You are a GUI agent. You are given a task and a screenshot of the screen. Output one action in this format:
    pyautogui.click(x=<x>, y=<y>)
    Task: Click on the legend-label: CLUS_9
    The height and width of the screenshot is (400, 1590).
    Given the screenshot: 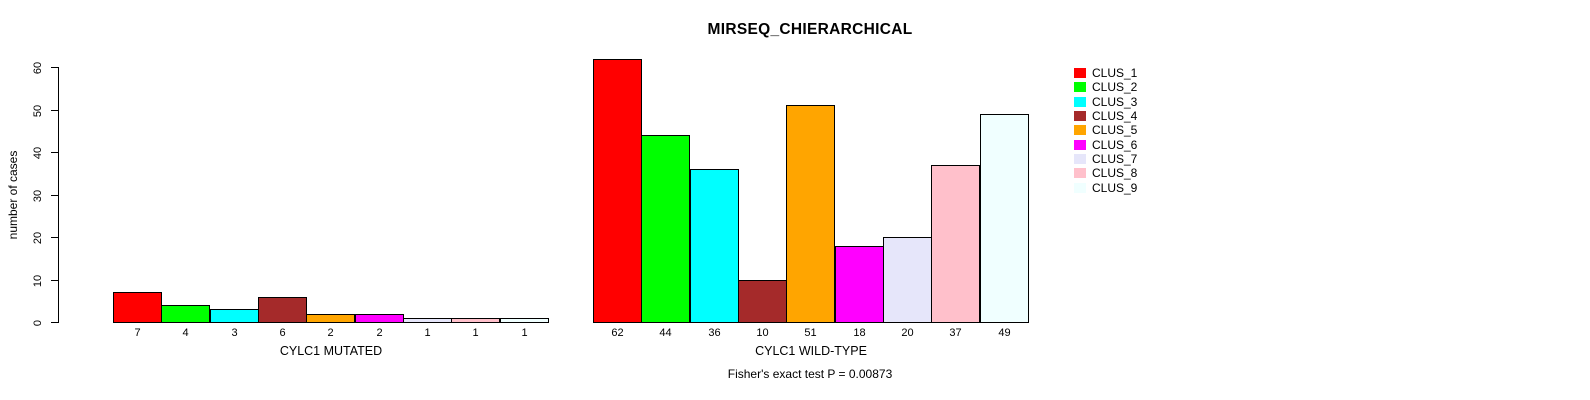 What is the action you would take?
    pyautogui.click(x=1115, y=187)
    